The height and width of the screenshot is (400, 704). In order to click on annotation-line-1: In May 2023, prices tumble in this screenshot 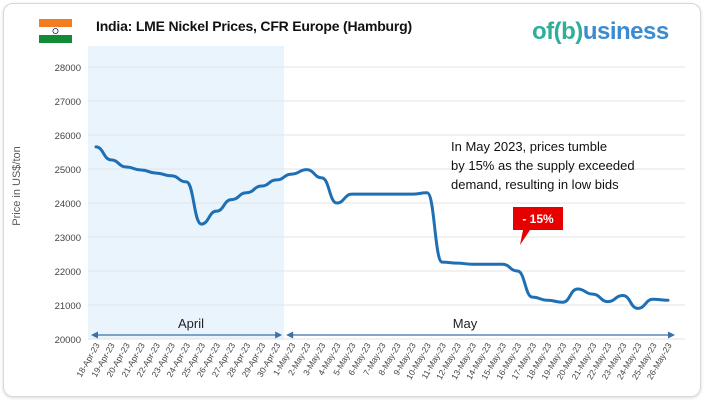, I will do `click(529, 146)`.